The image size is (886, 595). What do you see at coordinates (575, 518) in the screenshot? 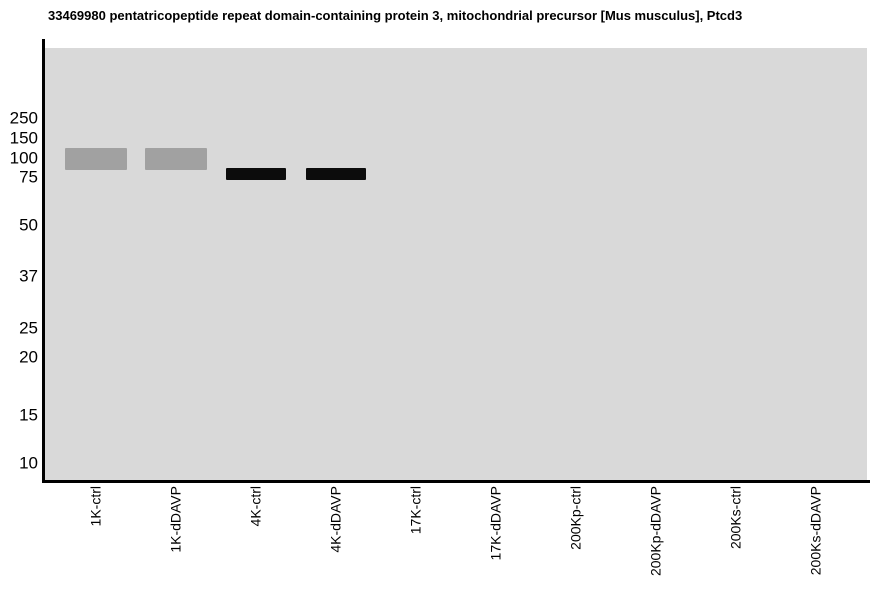
I see `lane-label: 200Kp-ctrl` at bounding box center [575, 518].